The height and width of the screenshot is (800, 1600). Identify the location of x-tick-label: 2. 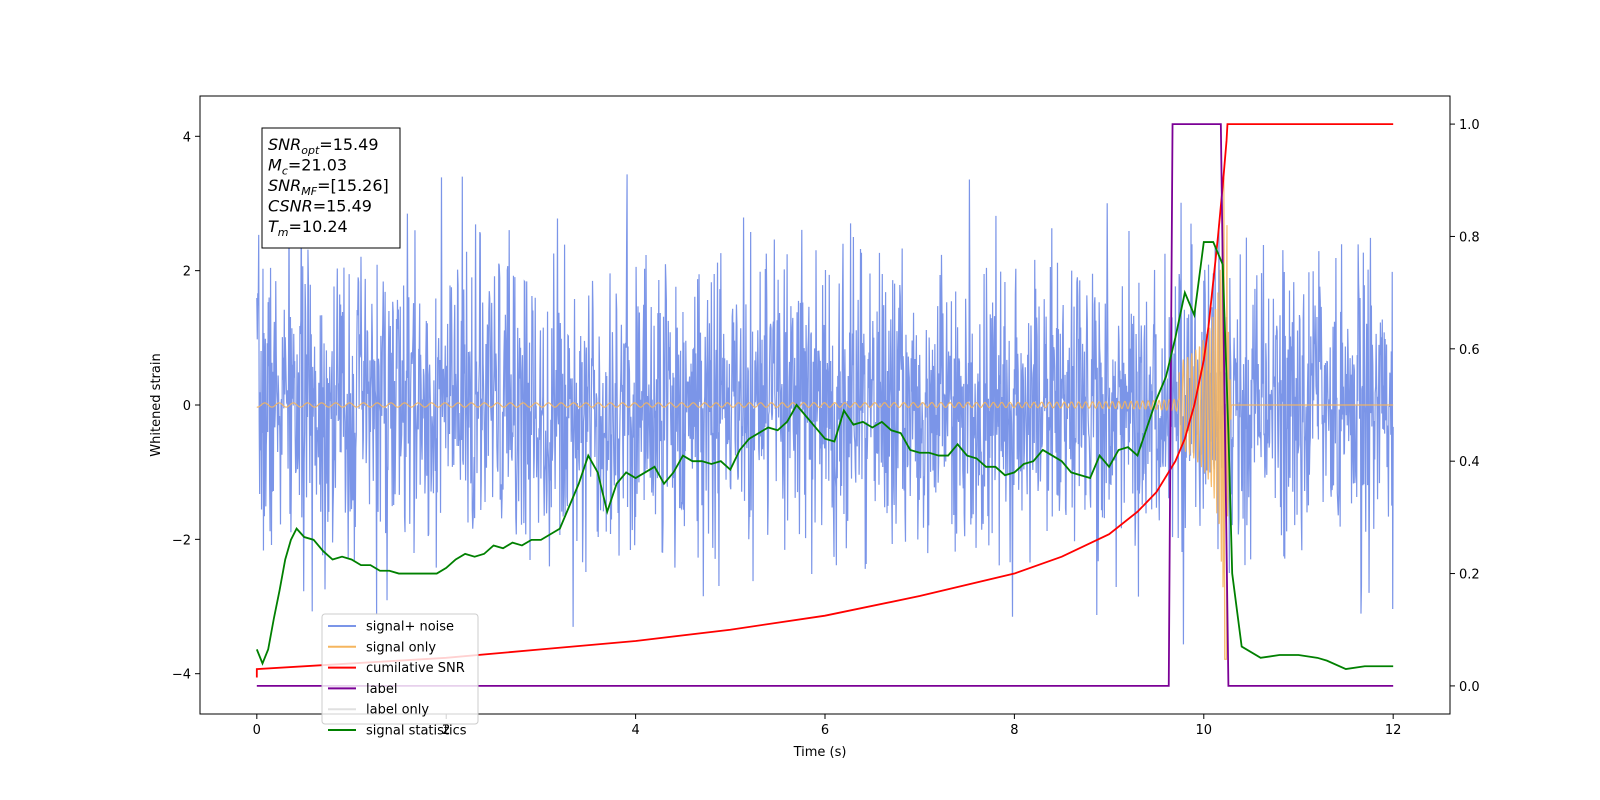
(446, 730).